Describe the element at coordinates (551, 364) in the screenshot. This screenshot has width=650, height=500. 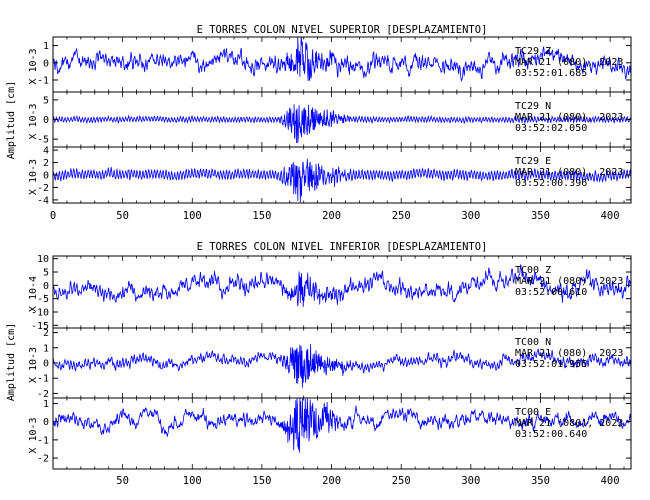
I see `record-time: 03:52:01.955` at that location.